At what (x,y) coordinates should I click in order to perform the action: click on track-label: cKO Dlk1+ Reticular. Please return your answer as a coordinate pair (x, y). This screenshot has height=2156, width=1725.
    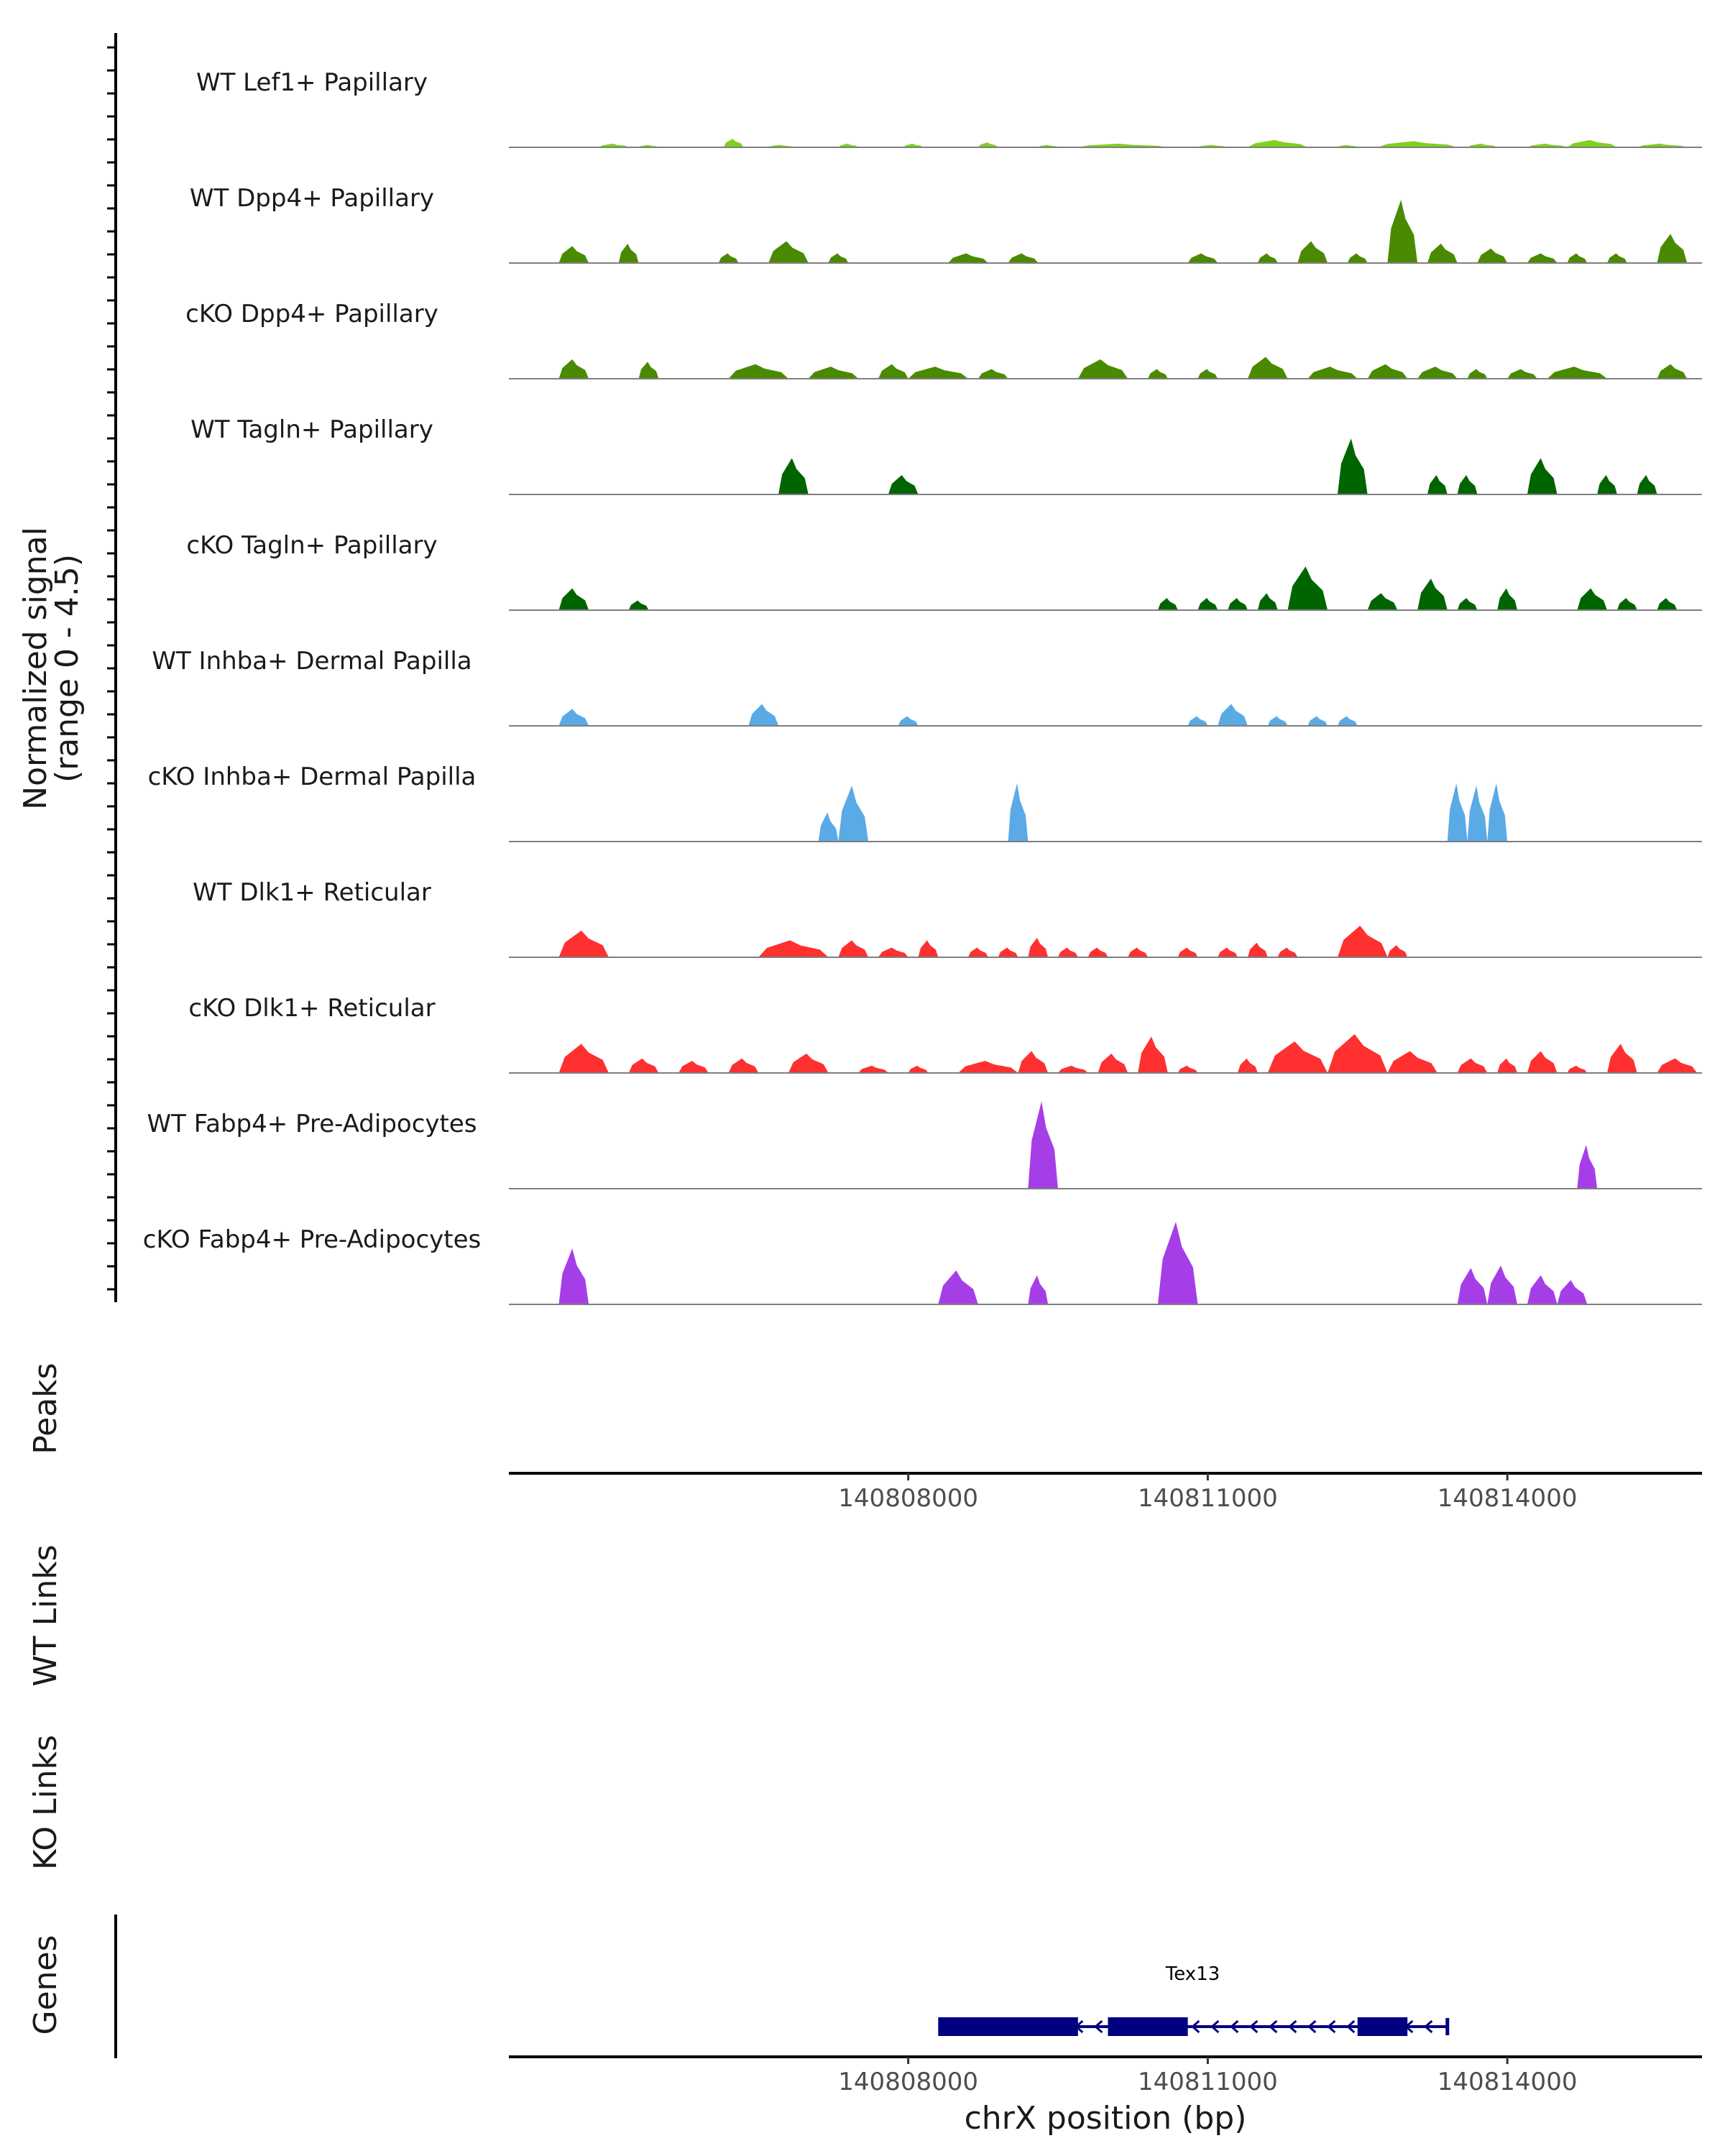
    Looking at the image, I should click on (311, 1008).